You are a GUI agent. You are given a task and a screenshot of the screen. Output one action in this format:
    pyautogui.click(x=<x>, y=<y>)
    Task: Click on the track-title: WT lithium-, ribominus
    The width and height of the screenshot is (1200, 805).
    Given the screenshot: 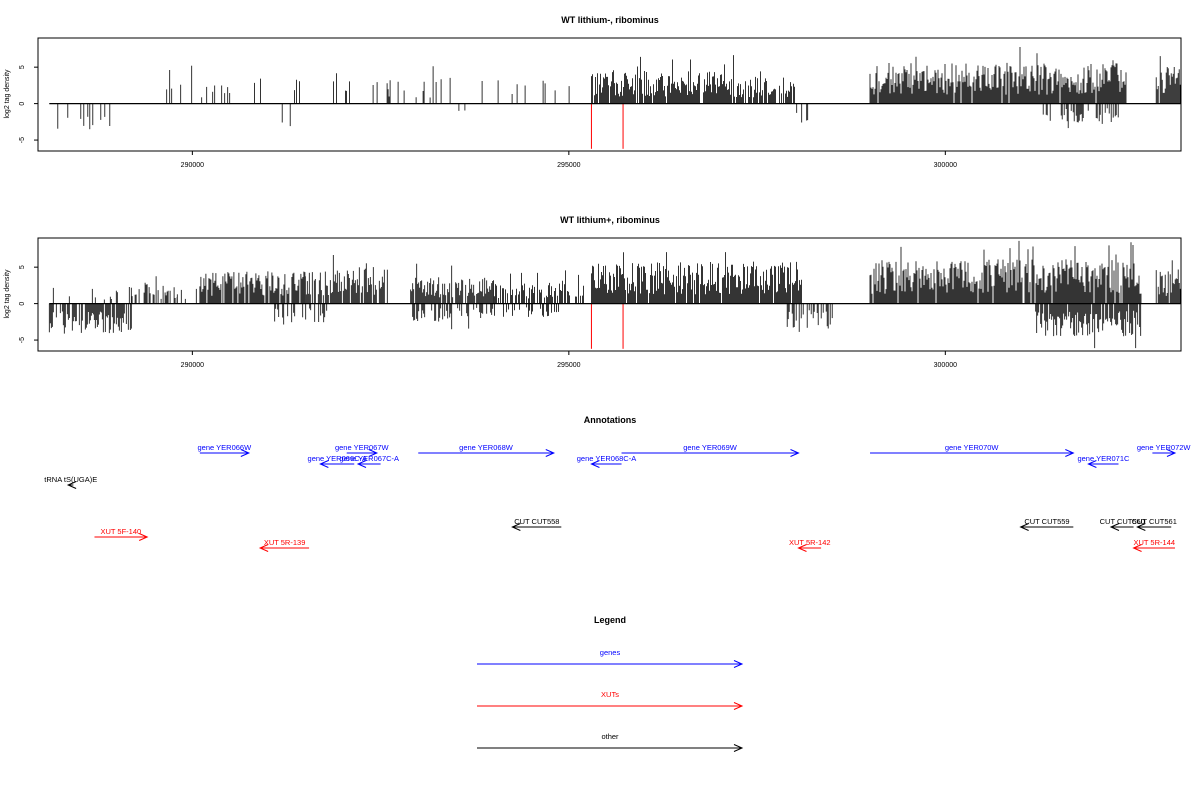 What is the action you would take?
    pyautogui.click(x=610, y=20)
    